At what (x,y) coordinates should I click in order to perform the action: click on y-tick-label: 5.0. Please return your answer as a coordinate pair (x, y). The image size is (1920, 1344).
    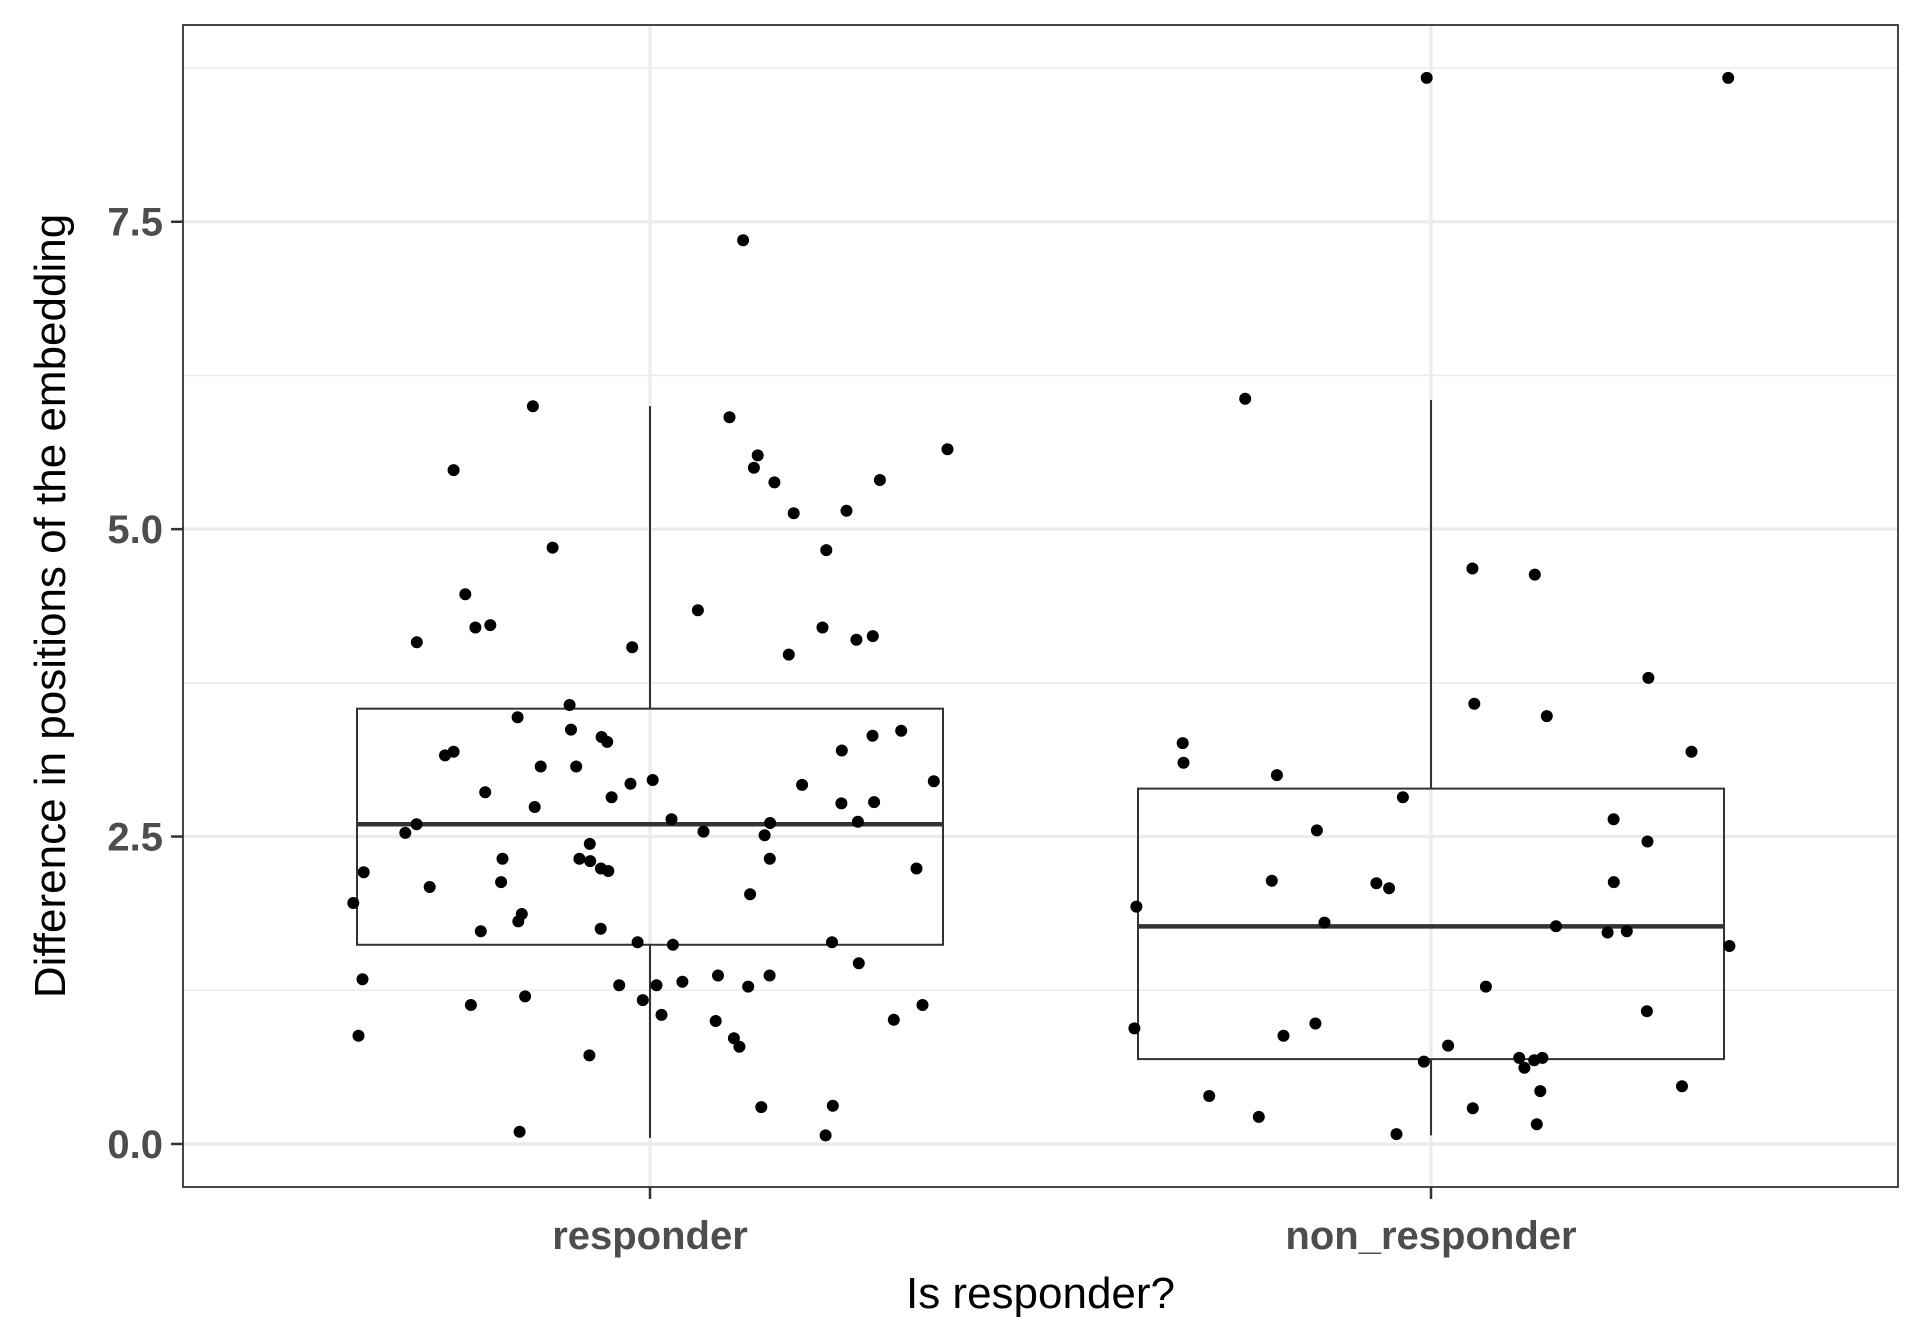
    Looking at the image, I should click on (135, 530).